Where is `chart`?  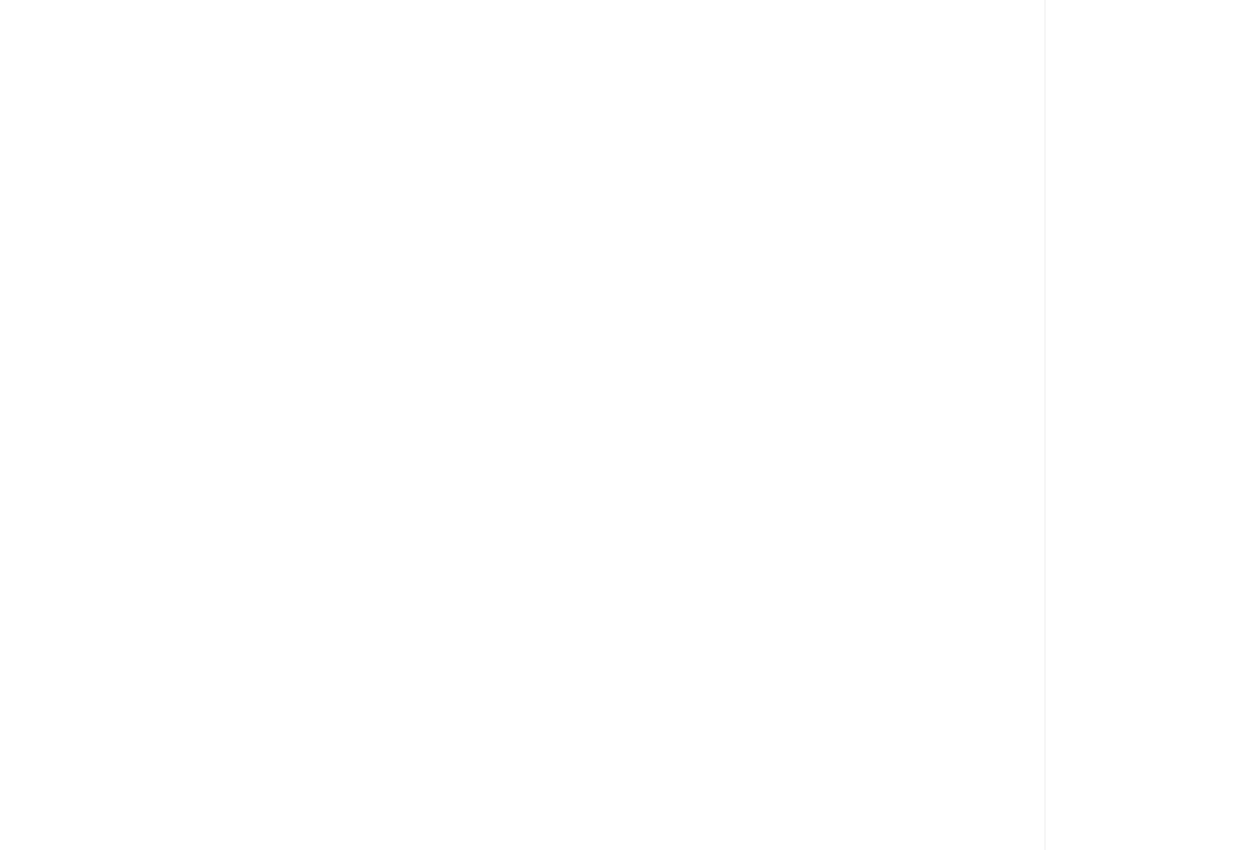
chart is located at coordinates (1045, 425).